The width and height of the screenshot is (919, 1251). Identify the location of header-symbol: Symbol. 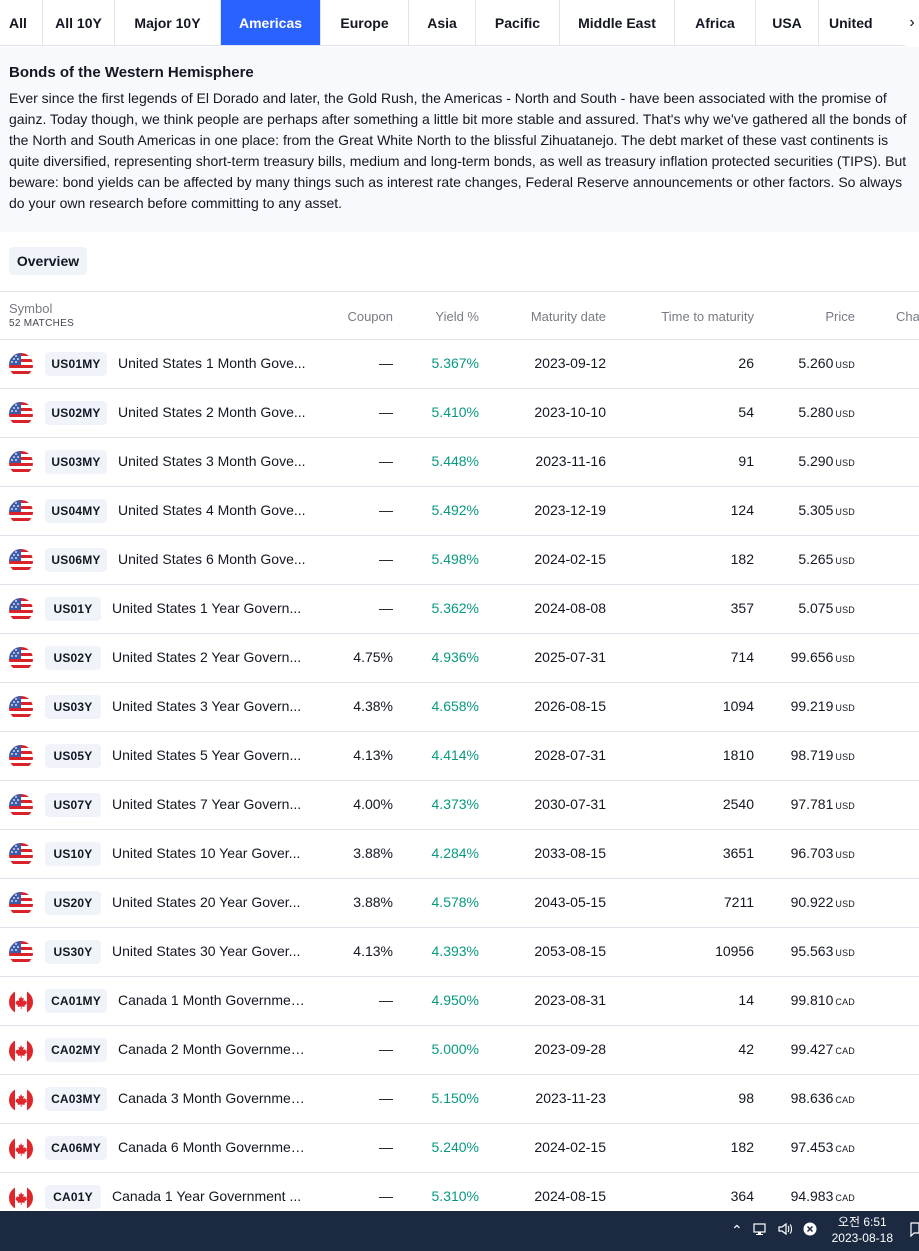
(31, 308).